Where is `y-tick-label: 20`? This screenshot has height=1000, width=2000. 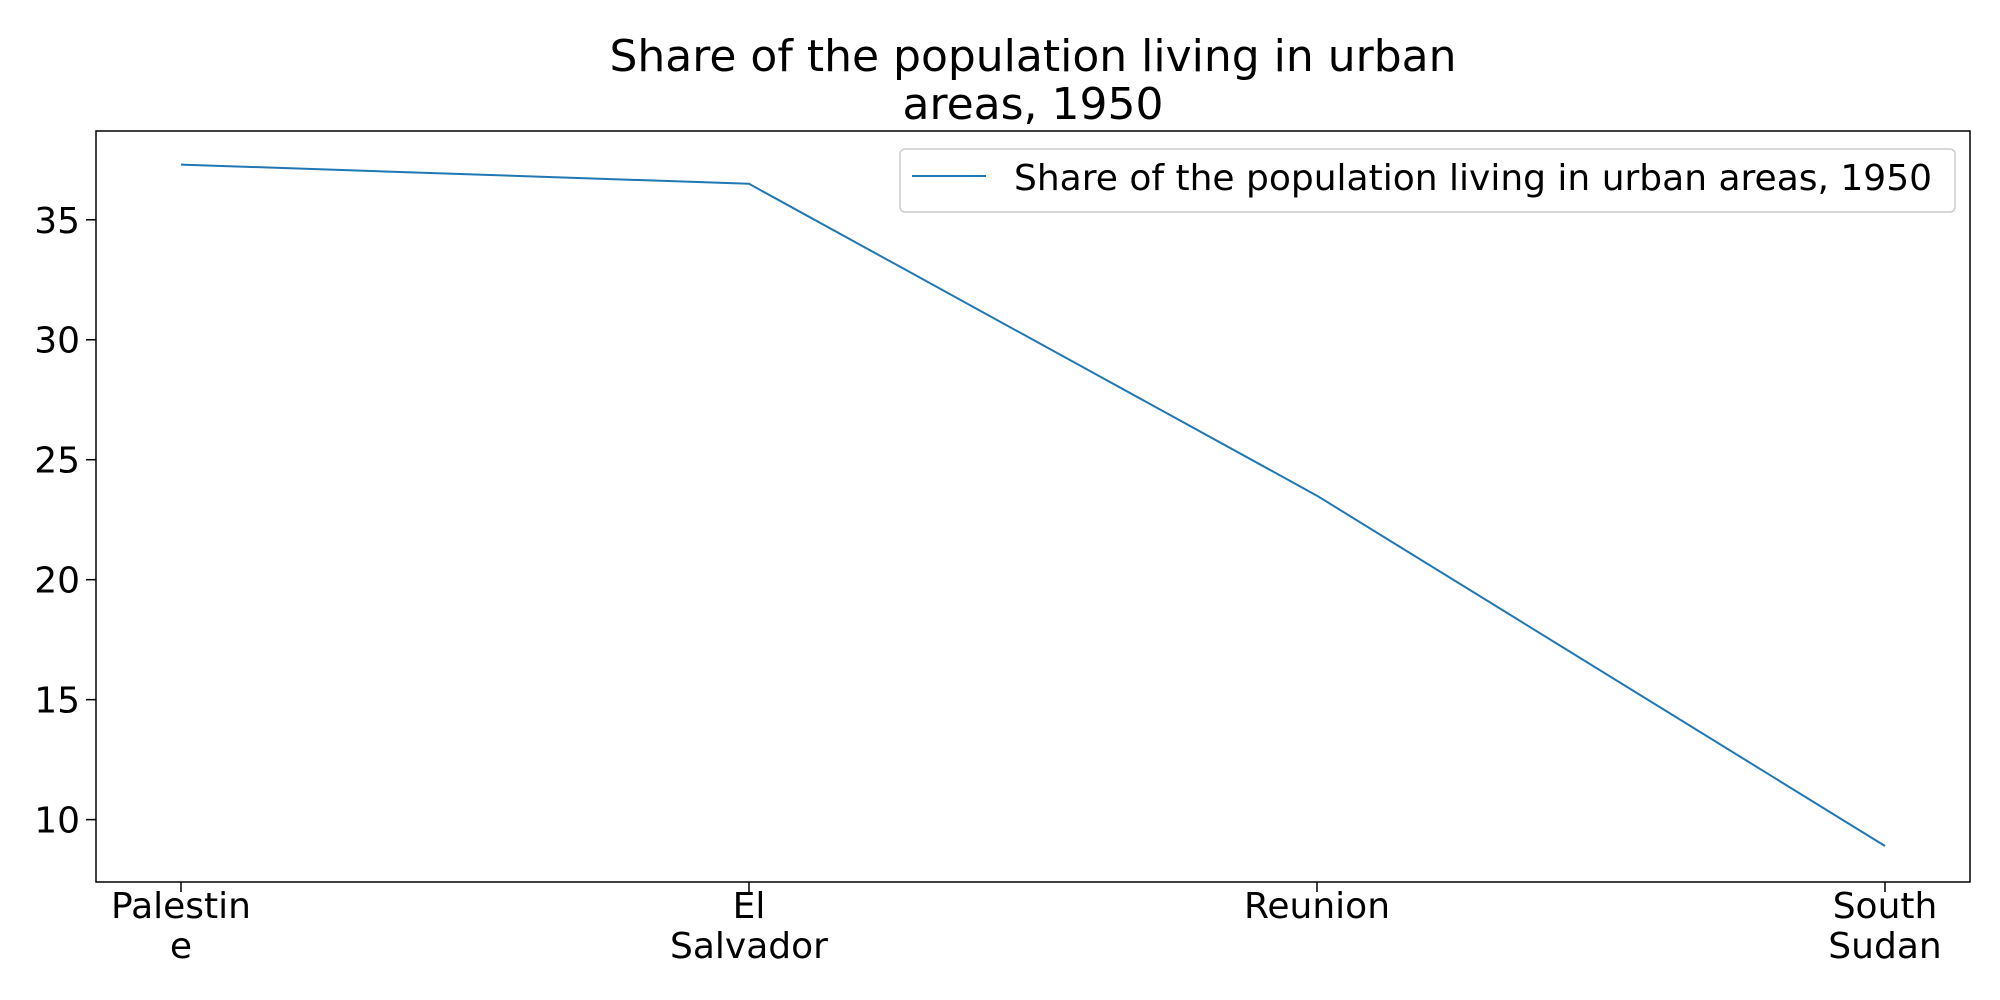 y-tick-label: 20 is located at coordinates (57, 581).